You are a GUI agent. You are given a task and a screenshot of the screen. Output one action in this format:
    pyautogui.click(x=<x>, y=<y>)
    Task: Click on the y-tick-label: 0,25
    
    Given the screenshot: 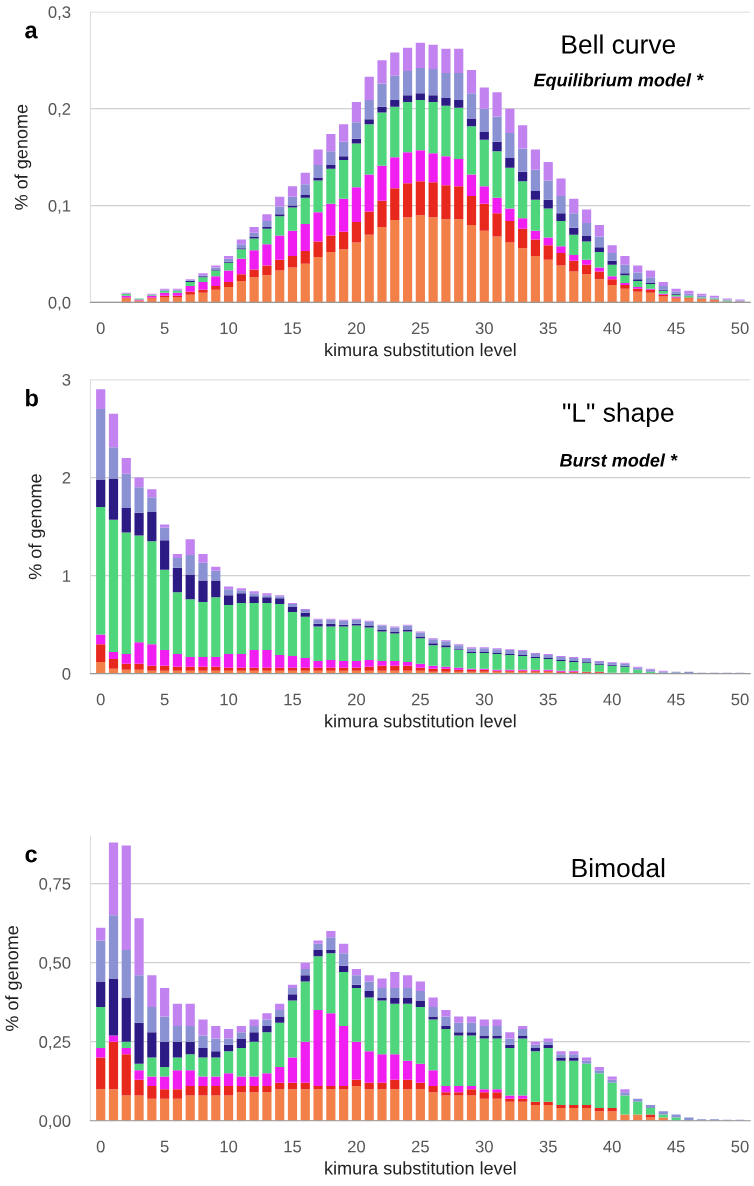 What is the action you would take?
    pyautogui.click(x=55, y=1043)
    